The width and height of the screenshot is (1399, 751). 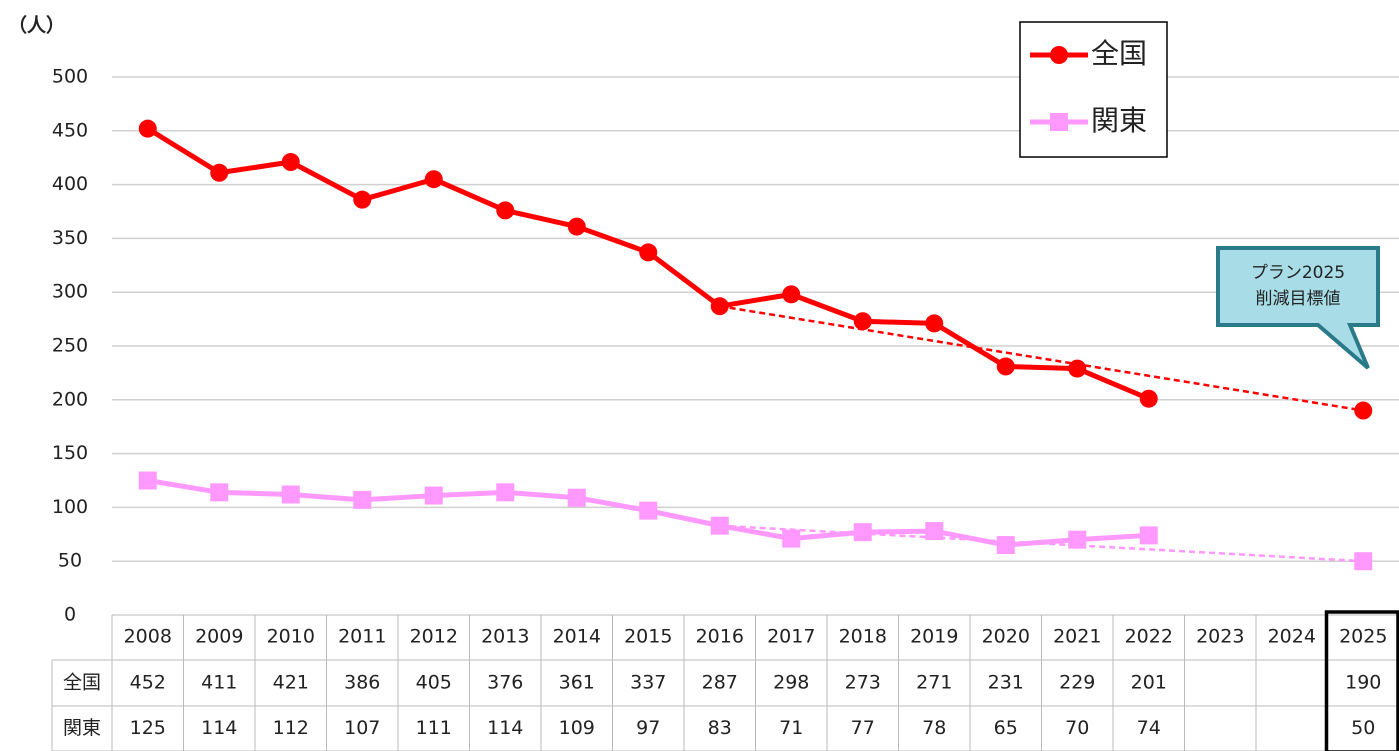 I want to click on table-value: 74, so click(x=1149, y=728).